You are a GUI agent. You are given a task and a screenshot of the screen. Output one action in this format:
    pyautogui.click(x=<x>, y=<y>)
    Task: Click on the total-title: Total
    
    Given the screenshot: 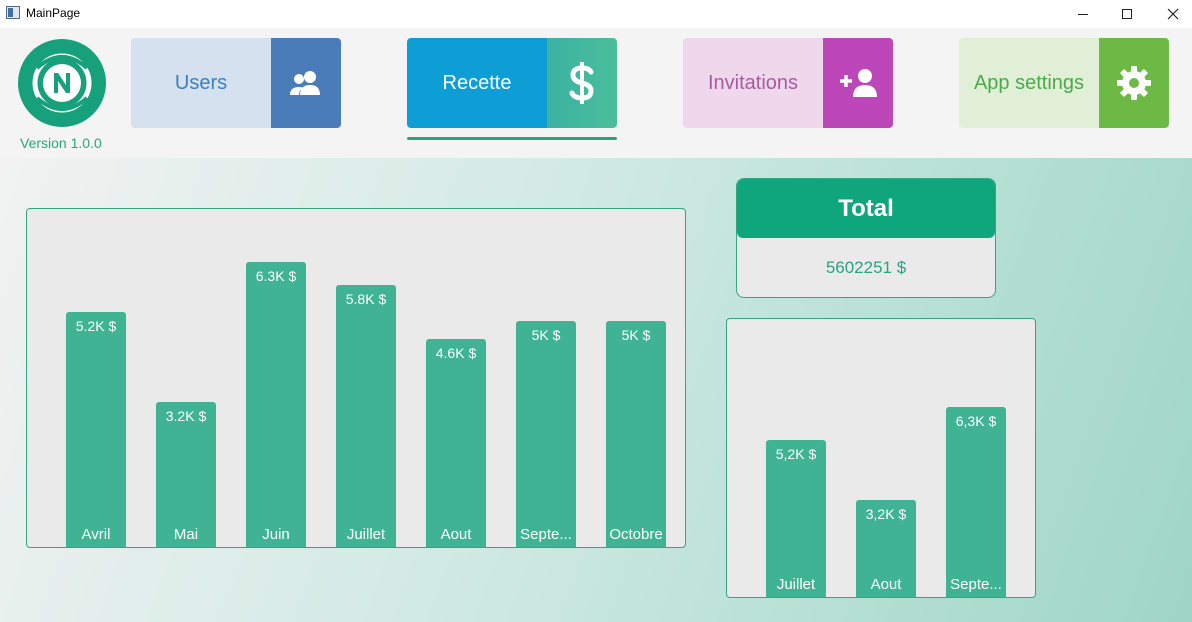 What is the action you would take?
    pyautogui.click(x=866, y=208)
    